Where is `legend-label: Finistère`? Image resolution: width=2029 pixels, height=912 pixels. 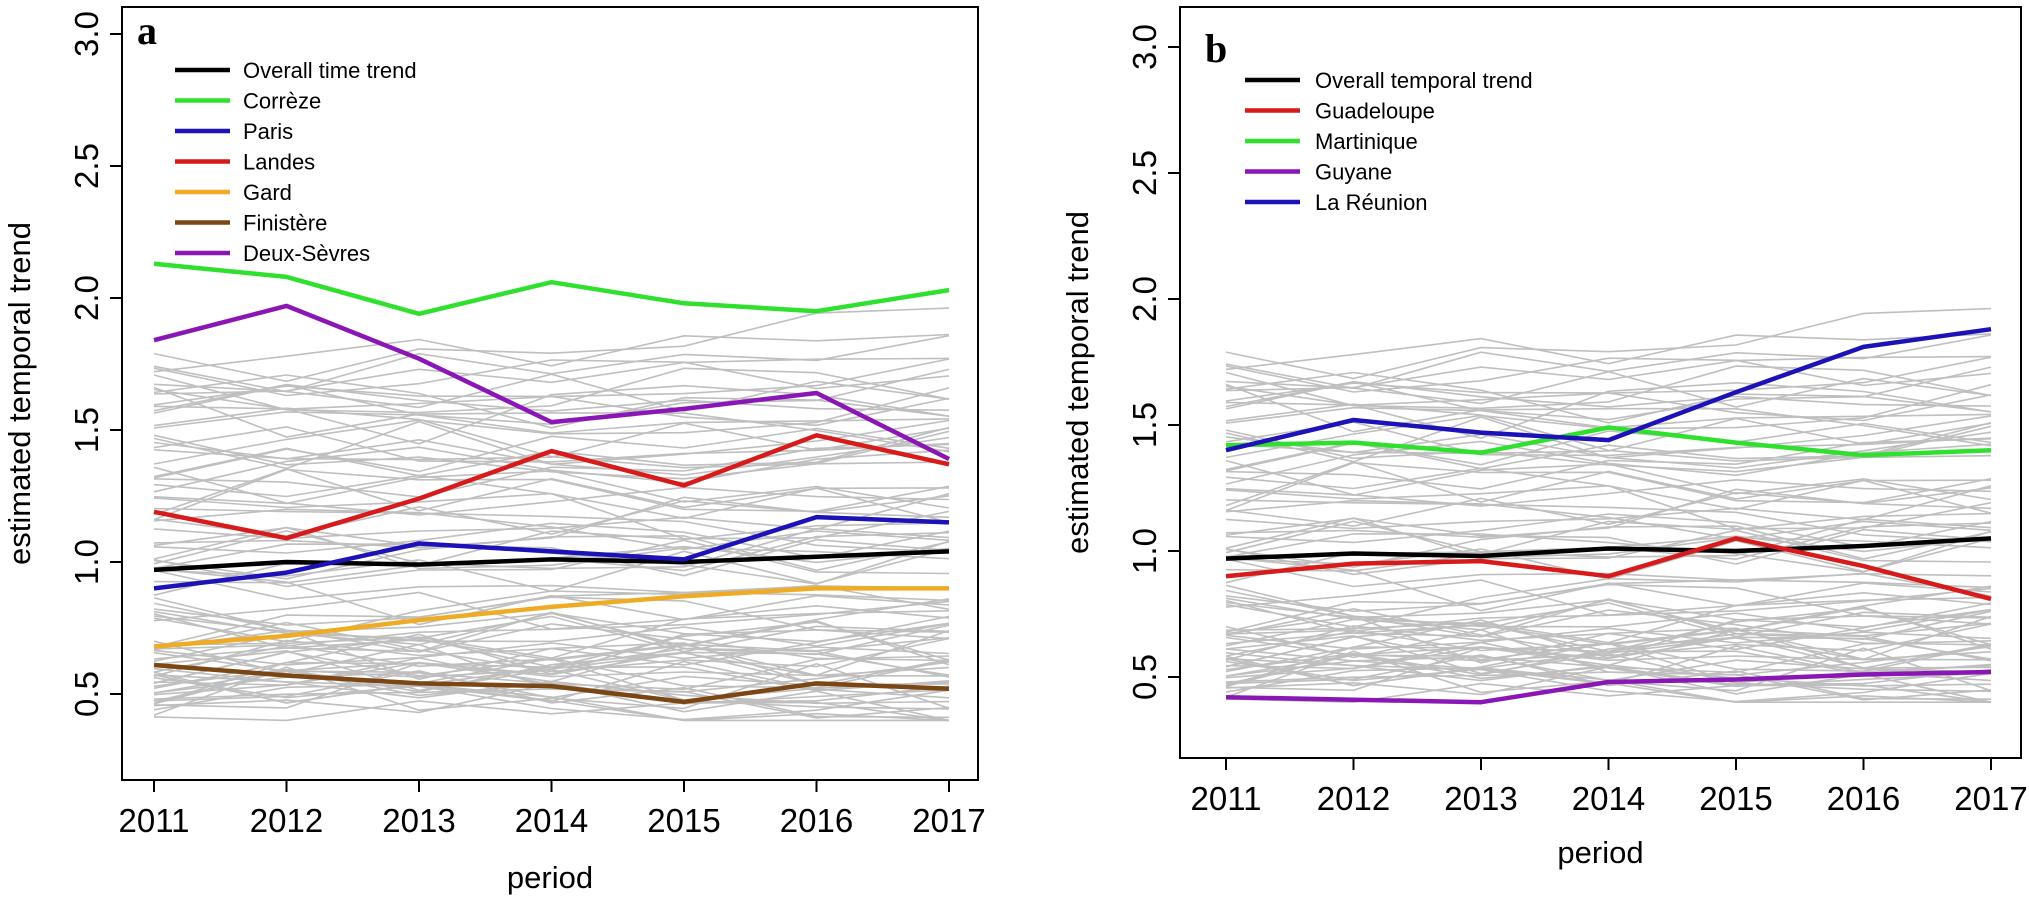 legend-label: Finistère is located at coordinates (285, 223).